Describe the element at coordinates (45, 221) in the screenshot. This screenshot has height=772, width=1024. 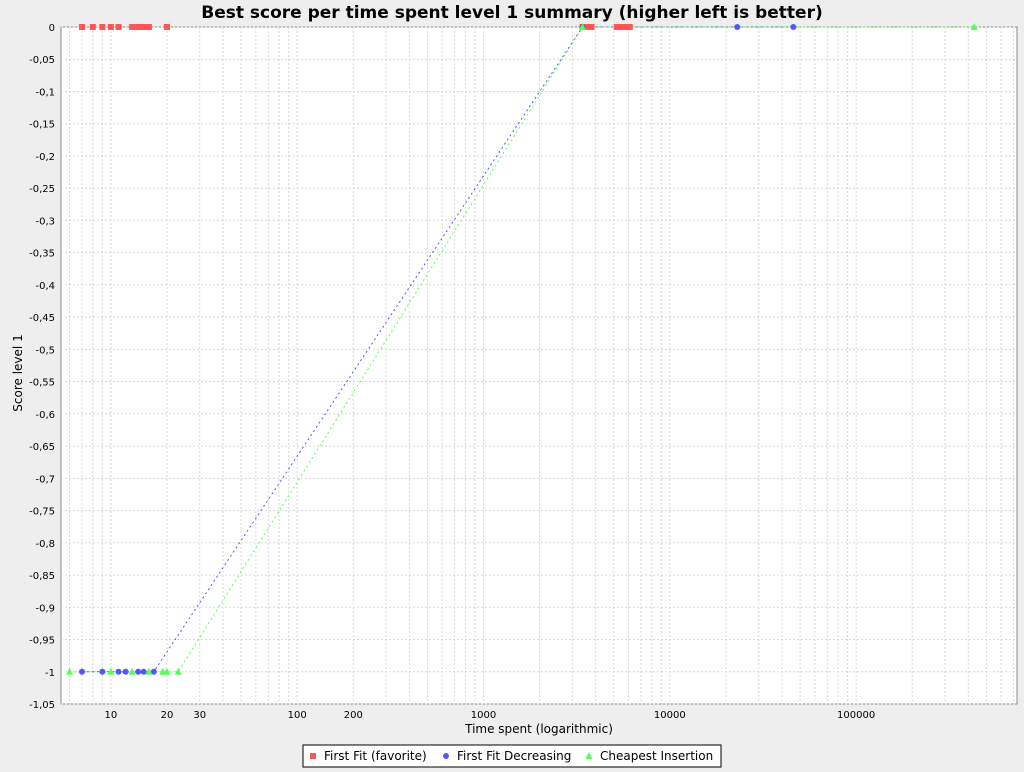
I see `y-tick-label: -0,3` at that location.